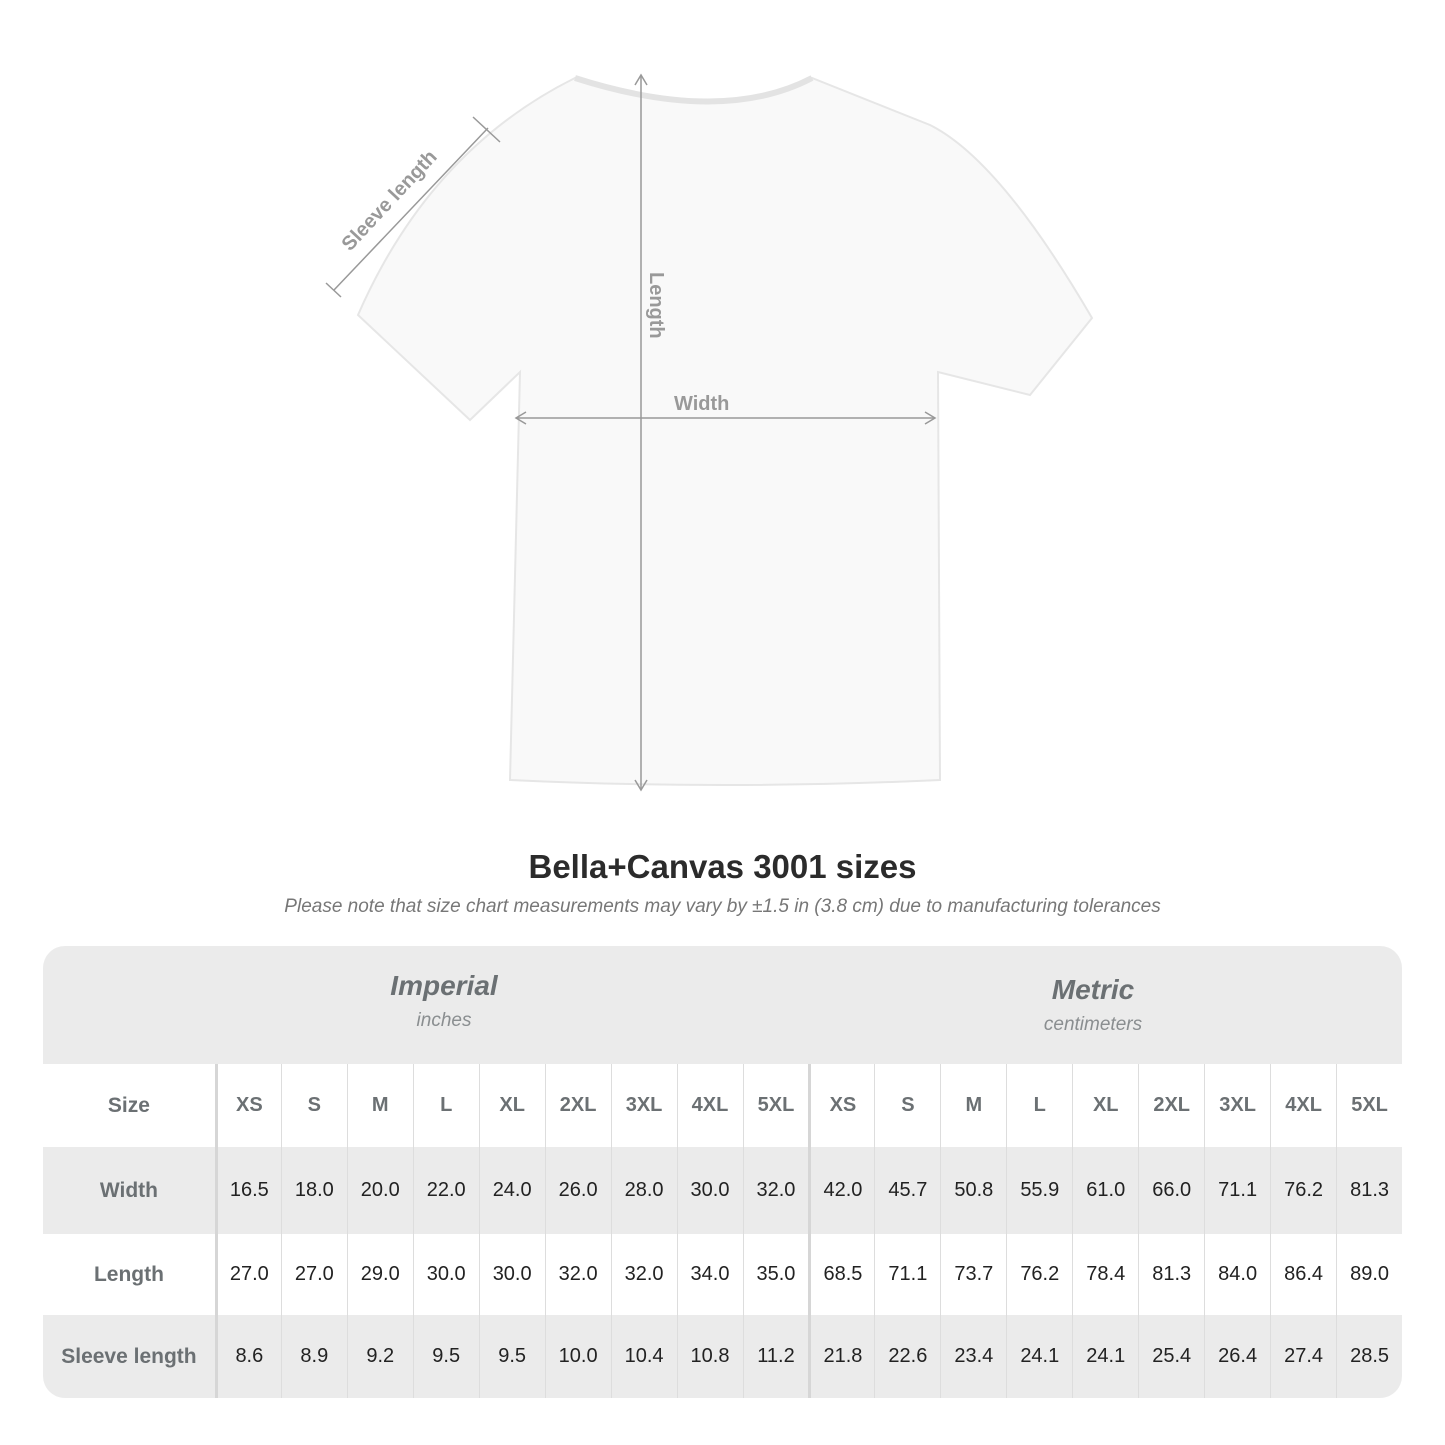 This screenshot has width=1445, height=1445. I want to click on value-cell: 10.0, so click(577, 1356).